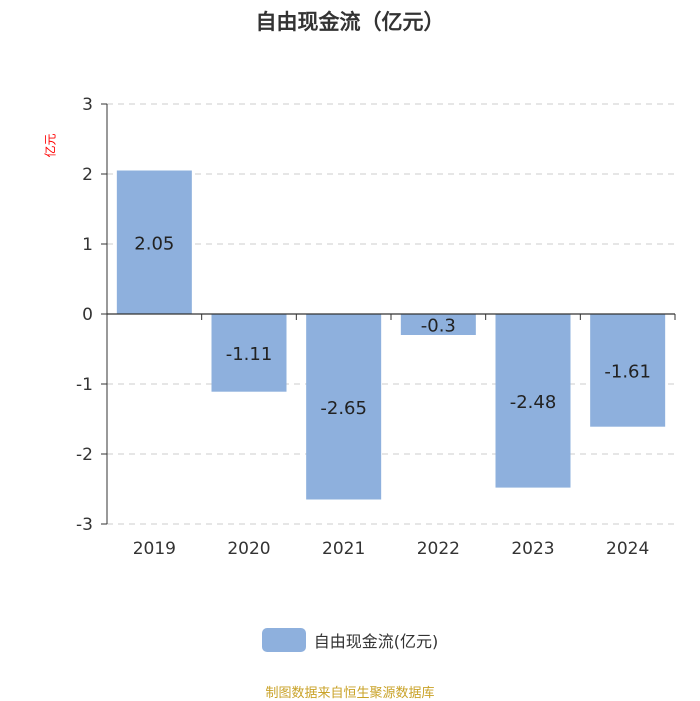  I want to click on bar-data-label: -0.3, so click(438, 326).